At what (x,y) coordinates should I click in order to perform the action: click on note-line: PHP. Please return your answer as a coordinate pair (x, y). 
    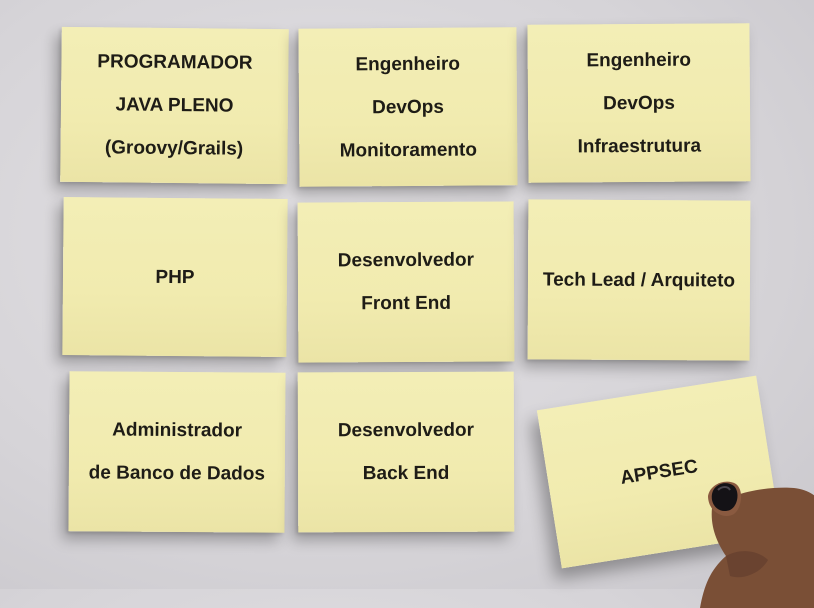
    Looking at the image, I should click on (175, 277).